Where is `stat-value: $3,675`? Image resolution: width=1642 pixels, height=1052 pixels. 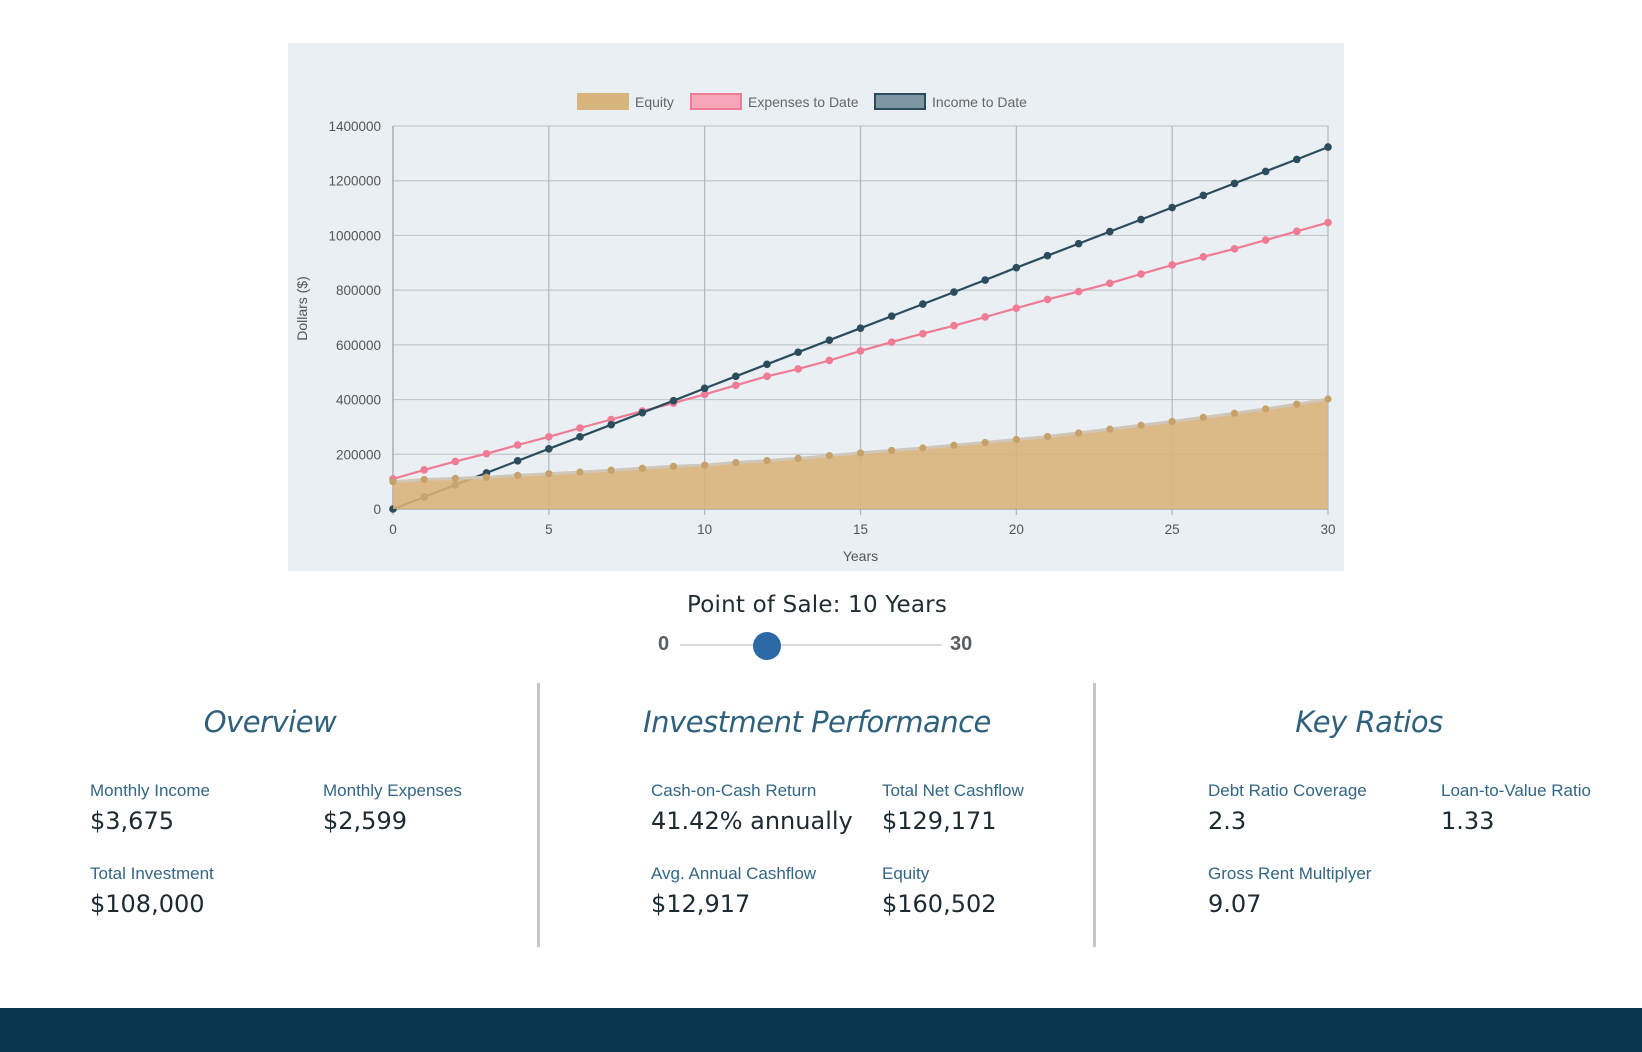
stat-value: $3,675 is located at coordinates (132, 821).